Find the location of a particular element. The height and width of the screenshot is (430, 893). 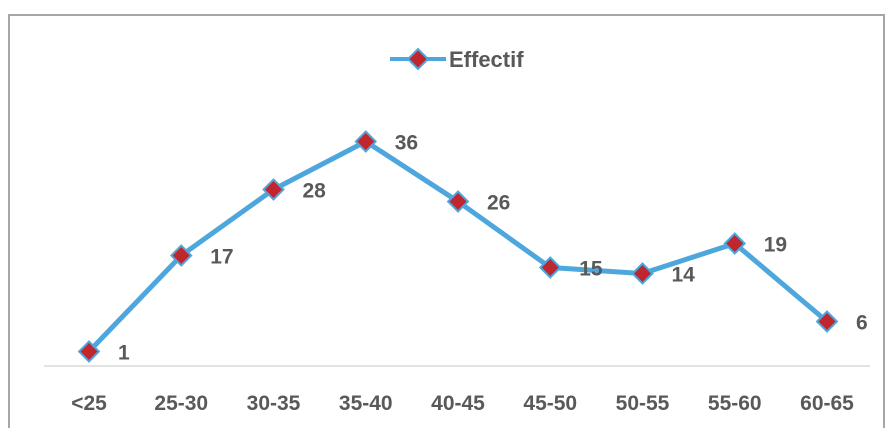

legend-marker-swatch is located at coordinates (418, 59).